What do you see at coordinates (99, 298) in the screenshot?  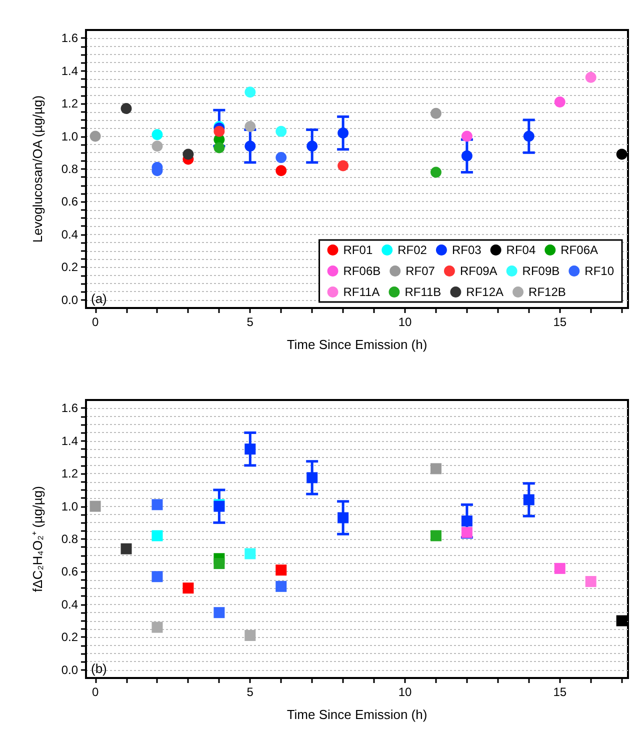 I see `annotation: (a)` at bounding box center [99, 298].